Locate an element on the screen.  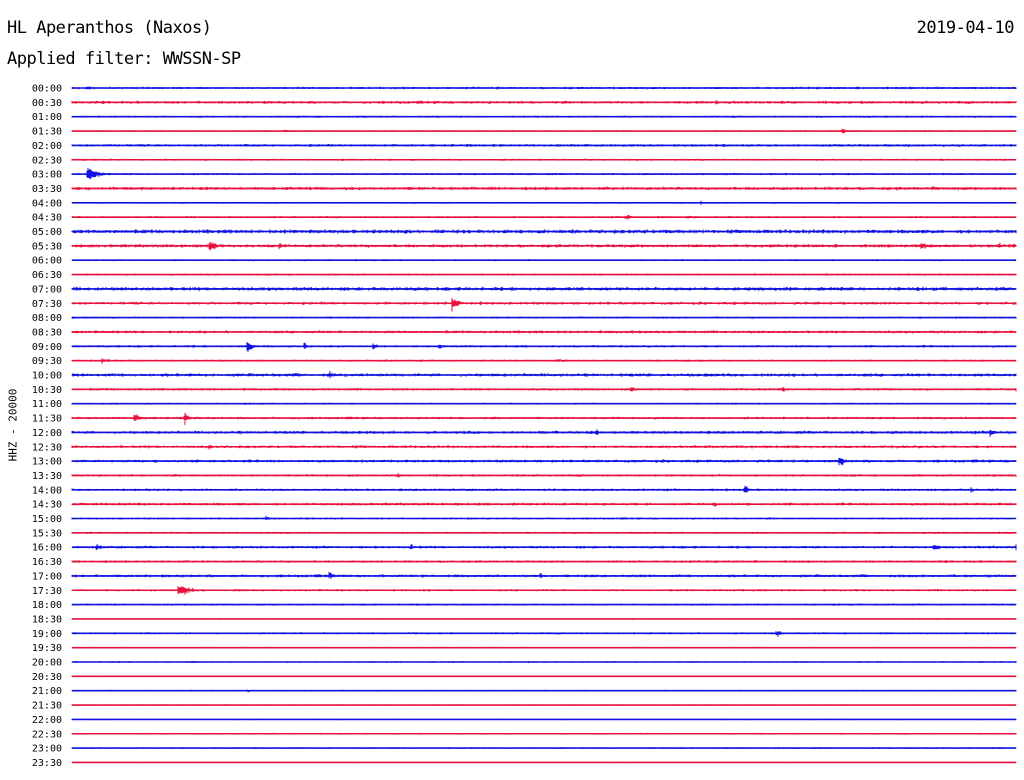
time-tick-2230: 22:30 is located at coordinates (47, 734).